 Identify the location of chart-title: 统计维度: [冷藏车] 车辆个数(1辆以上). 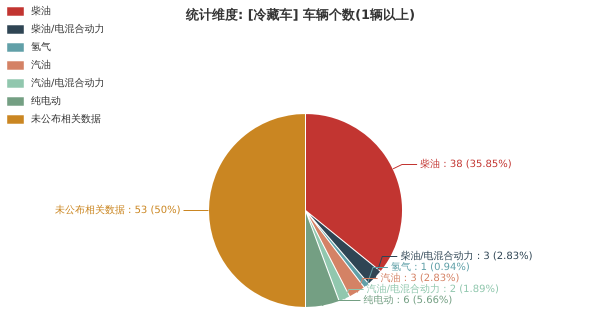
(300, 15).